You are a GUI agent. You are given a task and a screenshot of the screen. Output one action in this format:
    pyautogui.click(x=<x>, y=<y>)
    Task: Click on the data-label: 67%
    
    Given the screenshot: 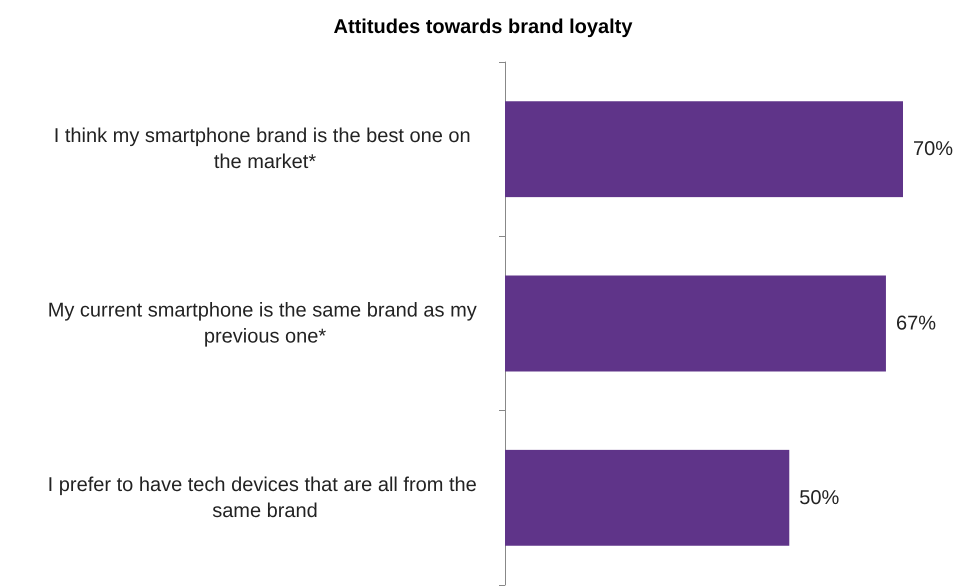 What is the action you would take?
    pyautogui.click(x=916, y=323)
    